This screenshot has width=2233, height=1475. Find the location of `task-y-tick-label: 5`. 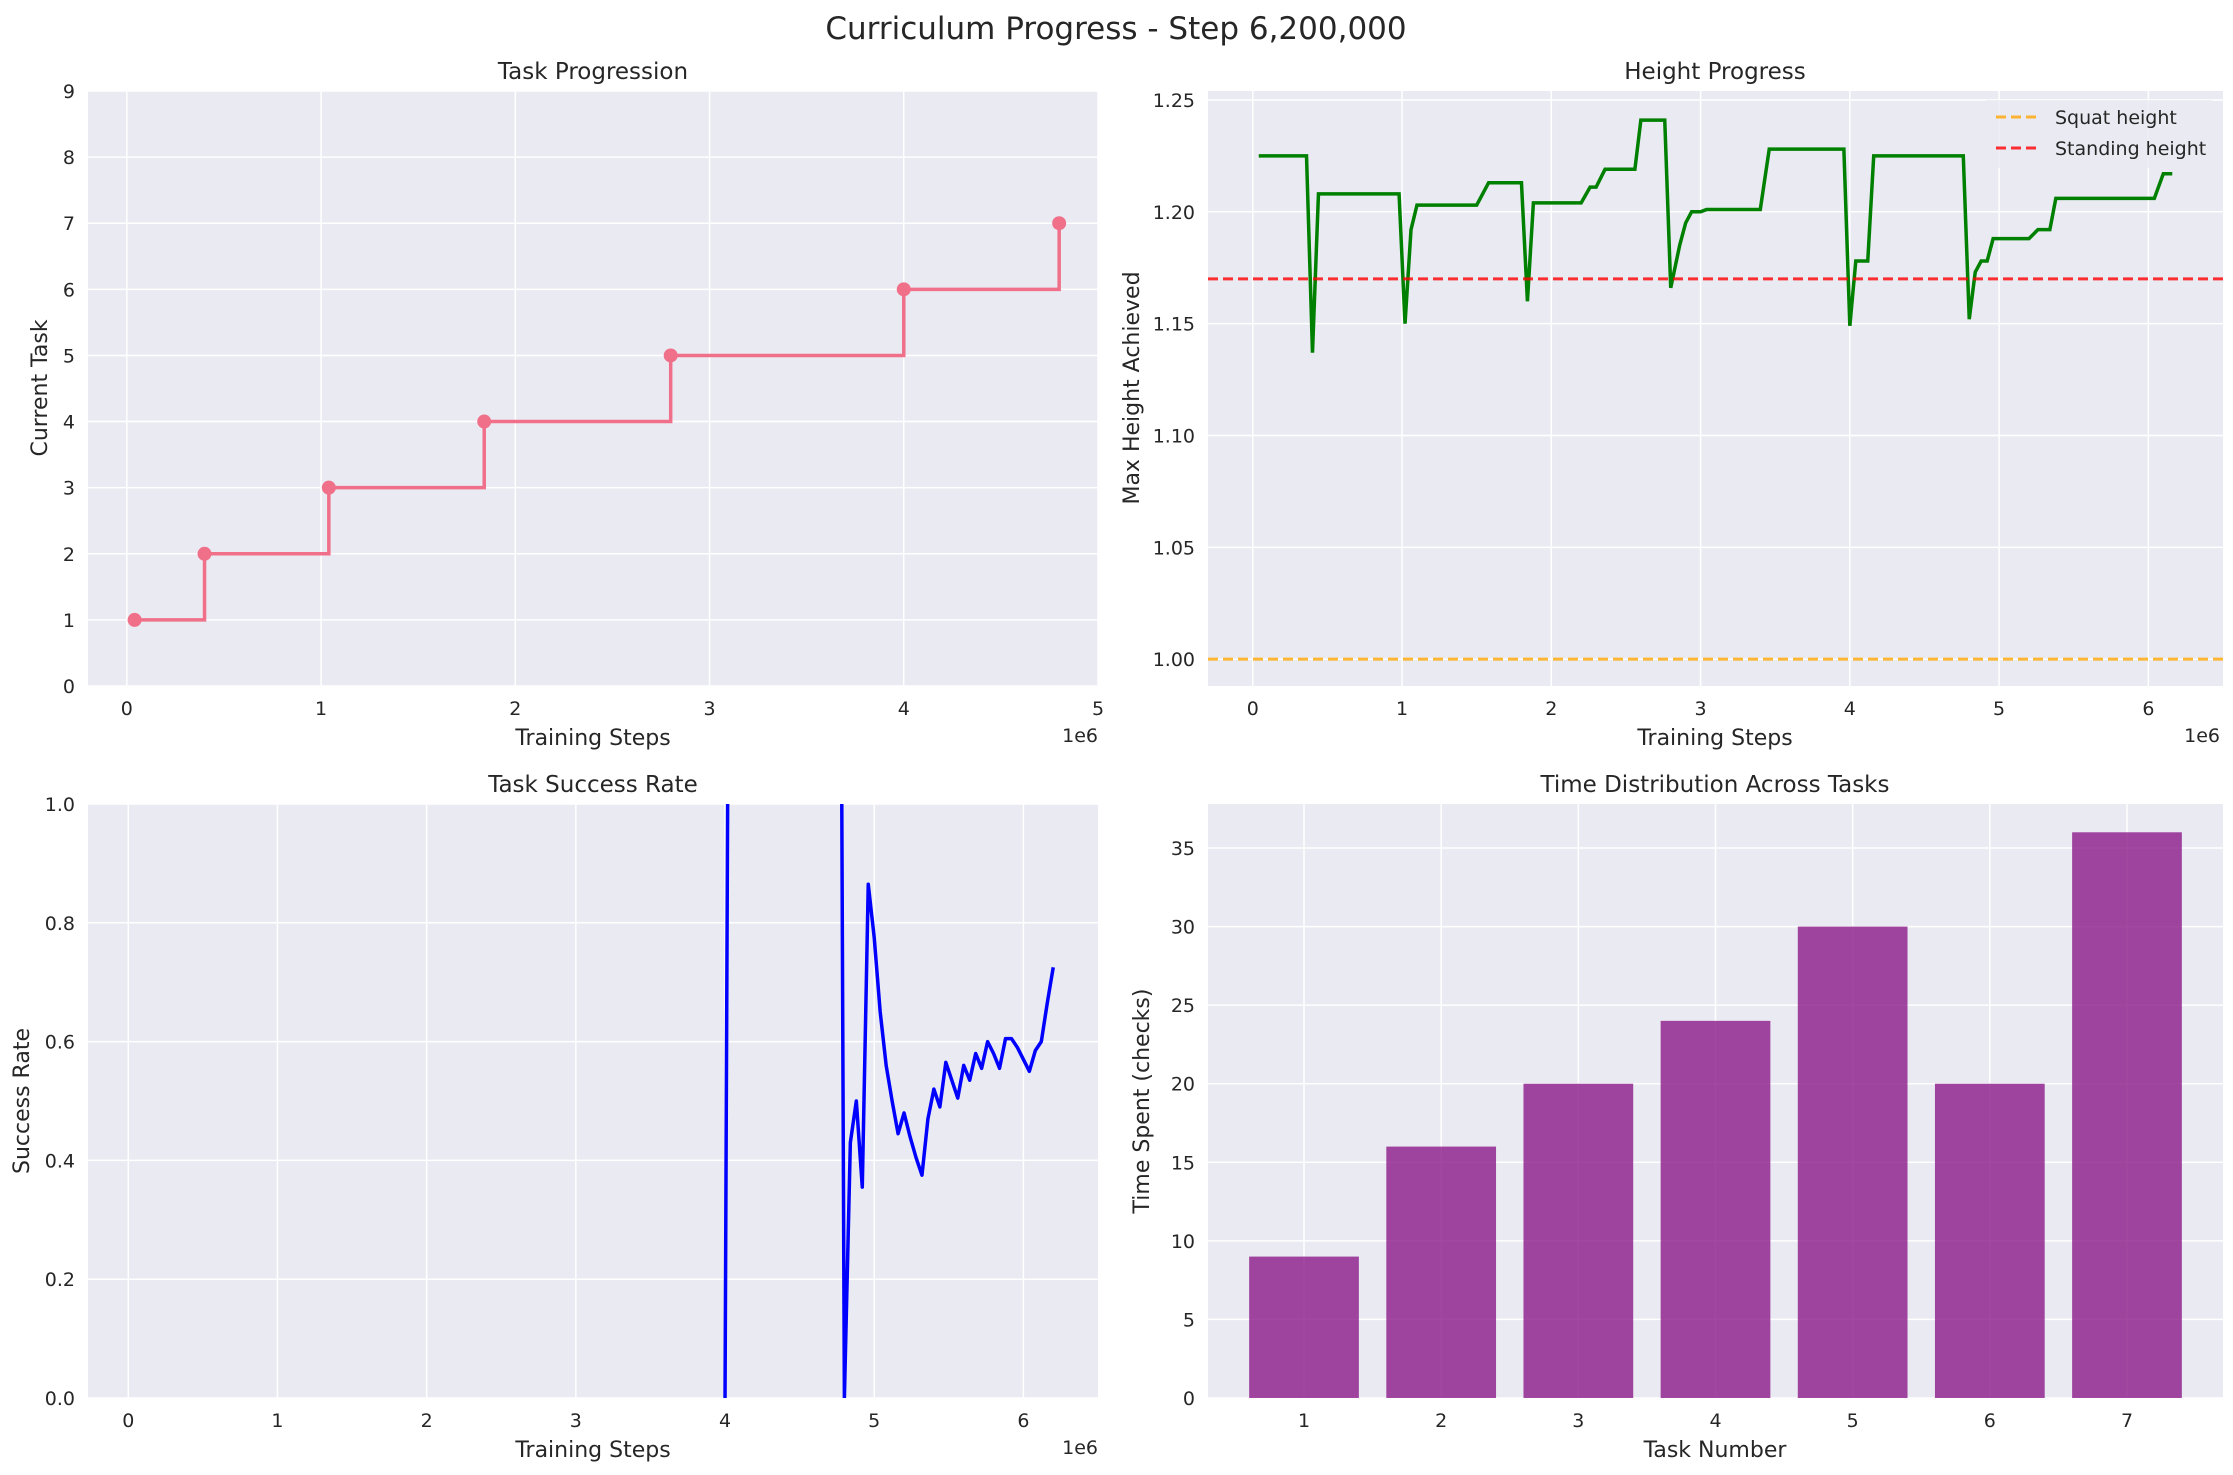

task-y-tick-label: 5 is located at coordinates (69, 356).